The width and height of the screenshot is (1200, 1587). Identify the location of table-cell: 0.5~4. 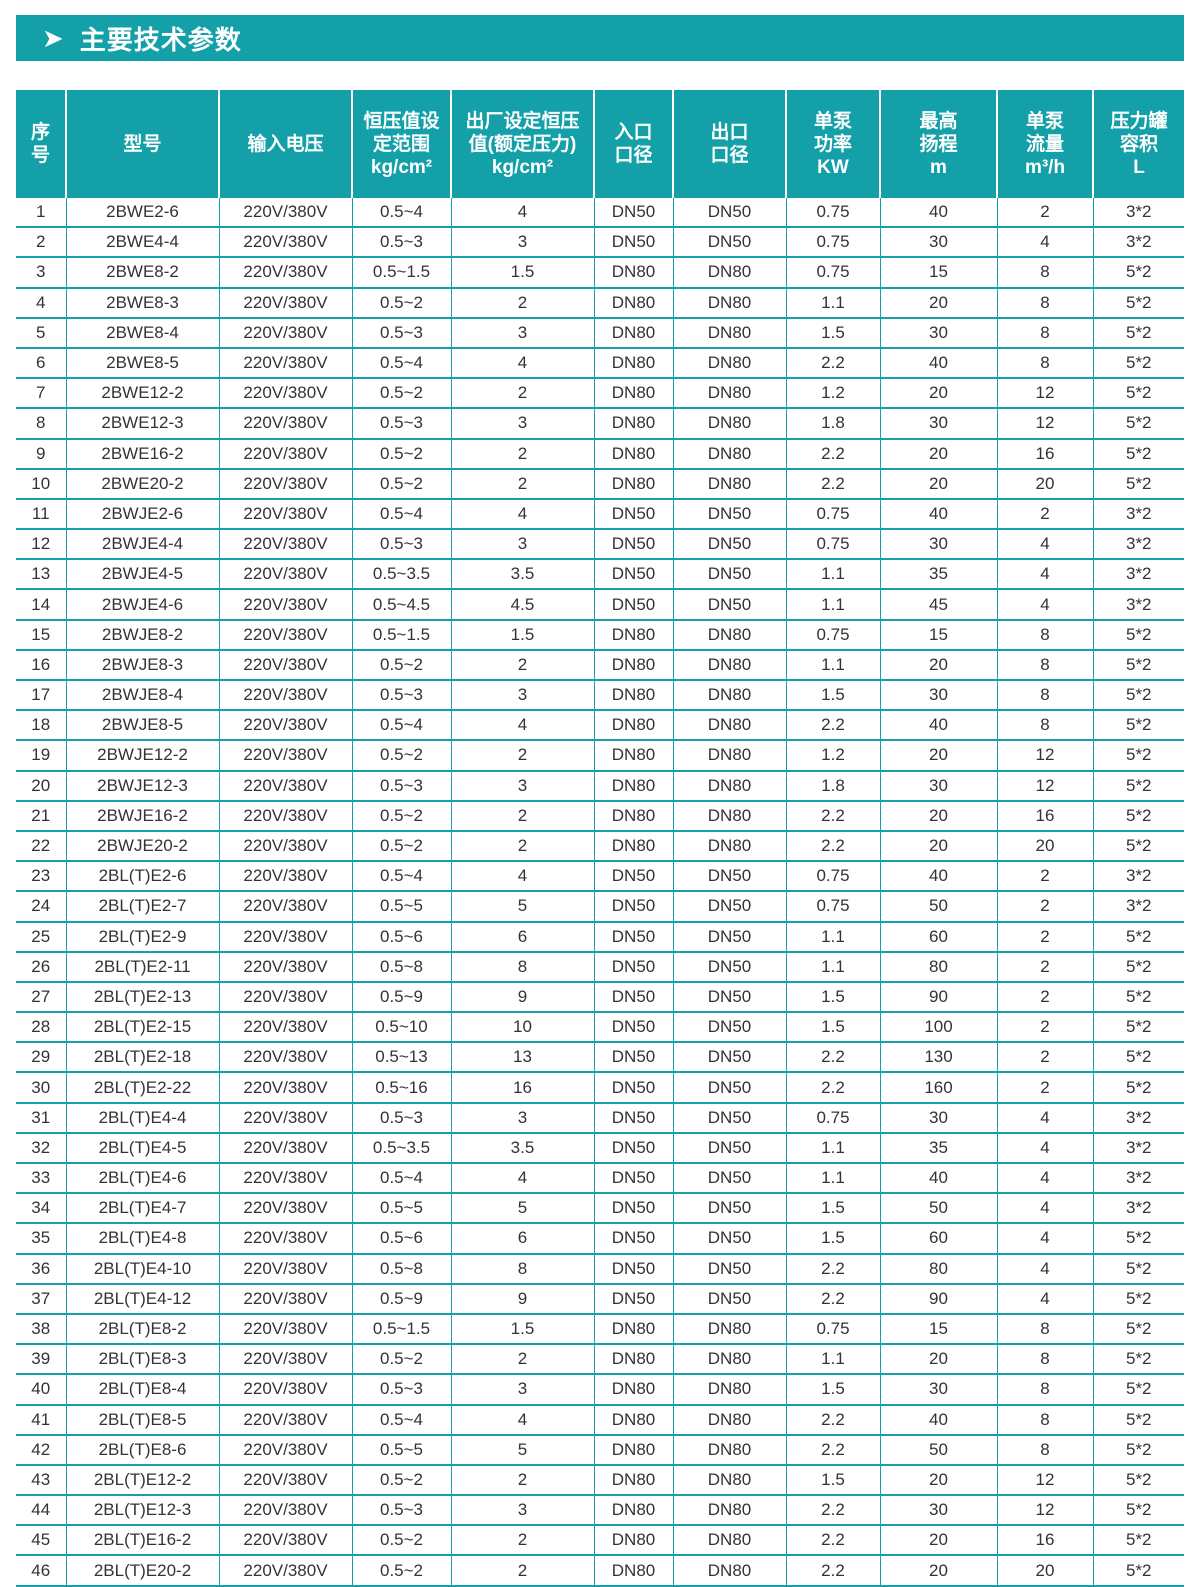
(401, 726).